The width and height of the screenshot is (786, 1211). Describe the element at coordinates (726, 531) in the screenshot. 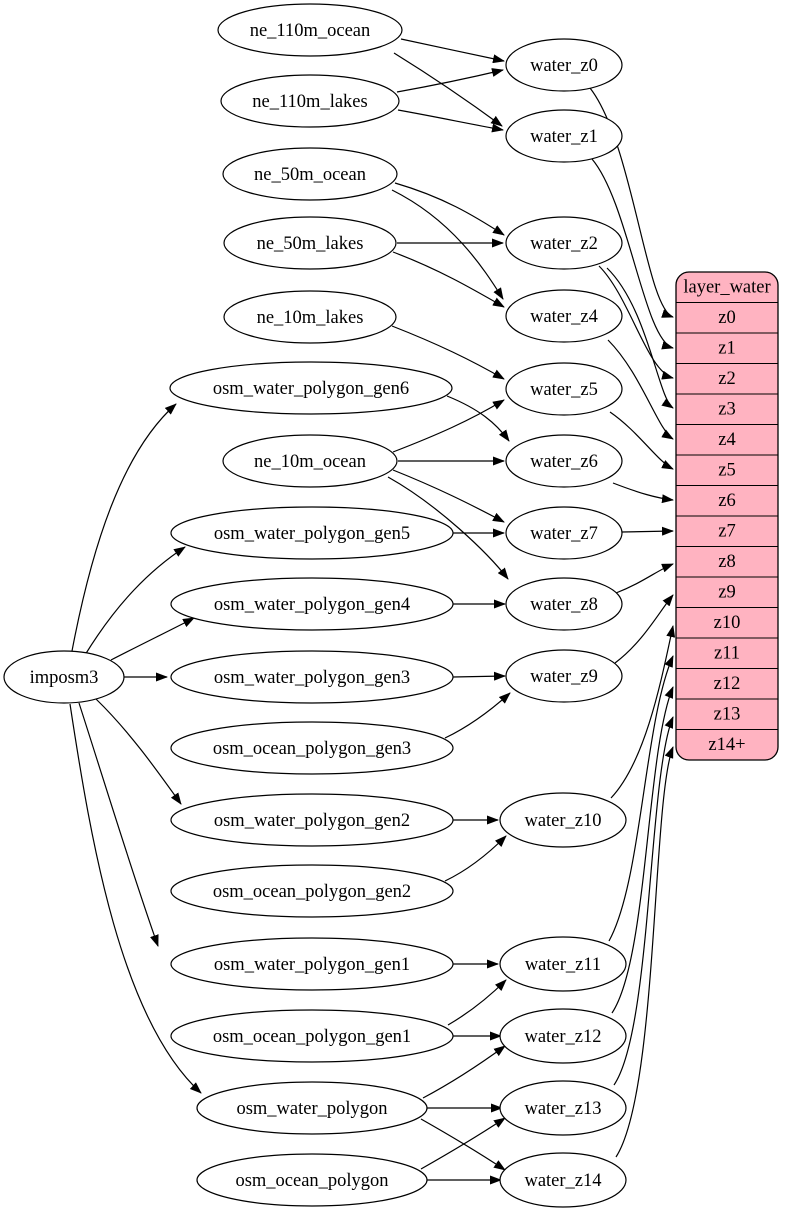

I see `table-row-z7: z7` at that location.